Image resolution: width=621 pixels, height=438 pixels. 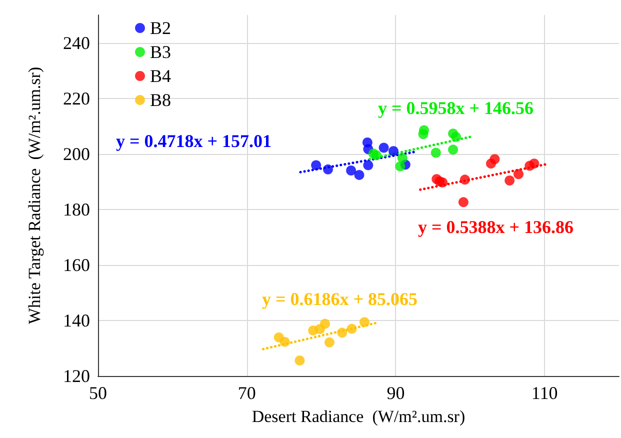 What do you see at coordinates (247, 393) in the screenshot?
I see `x-tick-label: 70` at bounding box center [247, 393].